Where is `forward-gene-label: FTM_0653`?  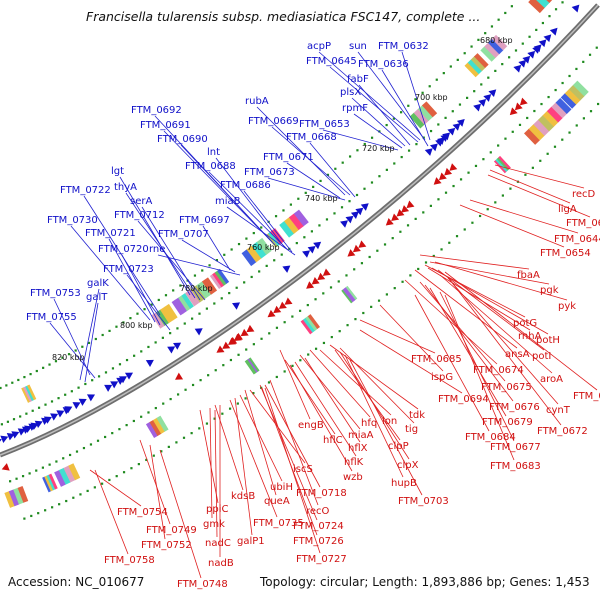 forward-gene-label: FTM_0653 is located at coordinates (324, 124).